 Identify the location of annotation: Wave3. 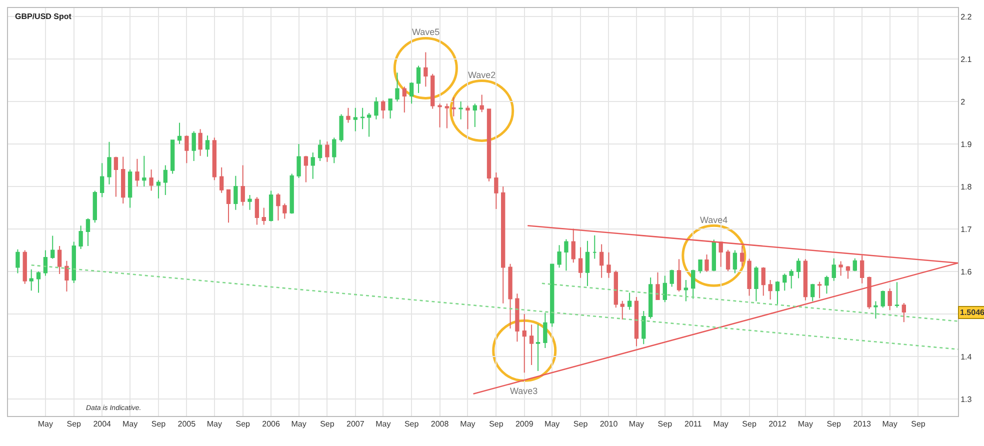
(524, 391).